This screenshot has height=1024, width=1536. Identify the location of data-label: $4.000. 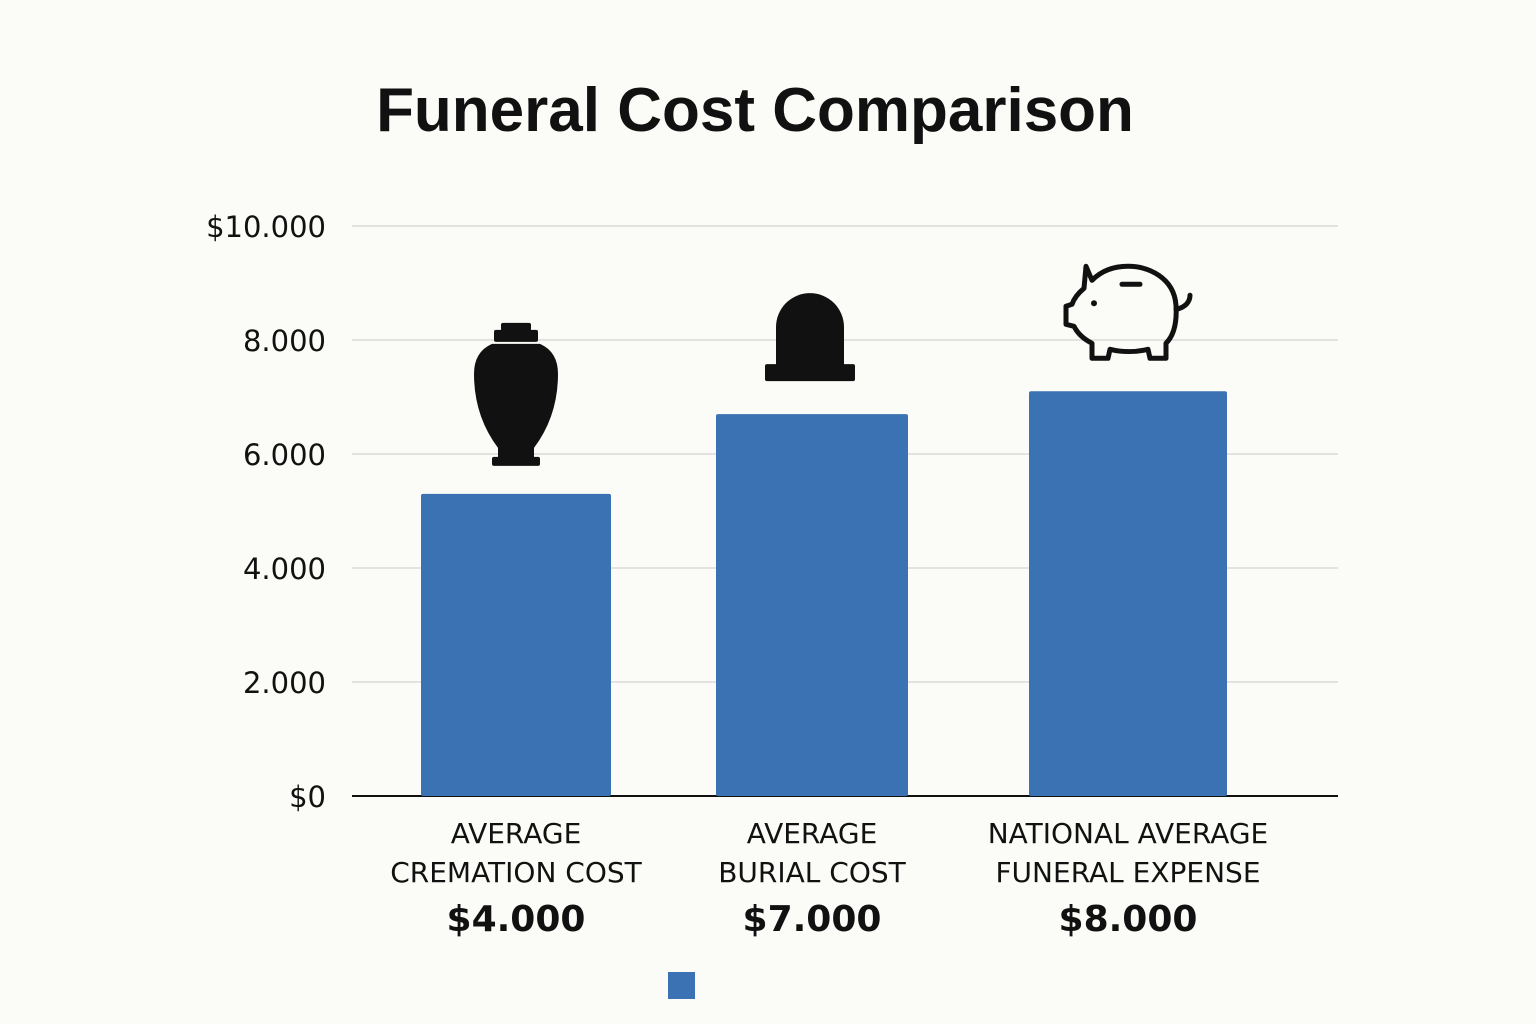
(516, 919).